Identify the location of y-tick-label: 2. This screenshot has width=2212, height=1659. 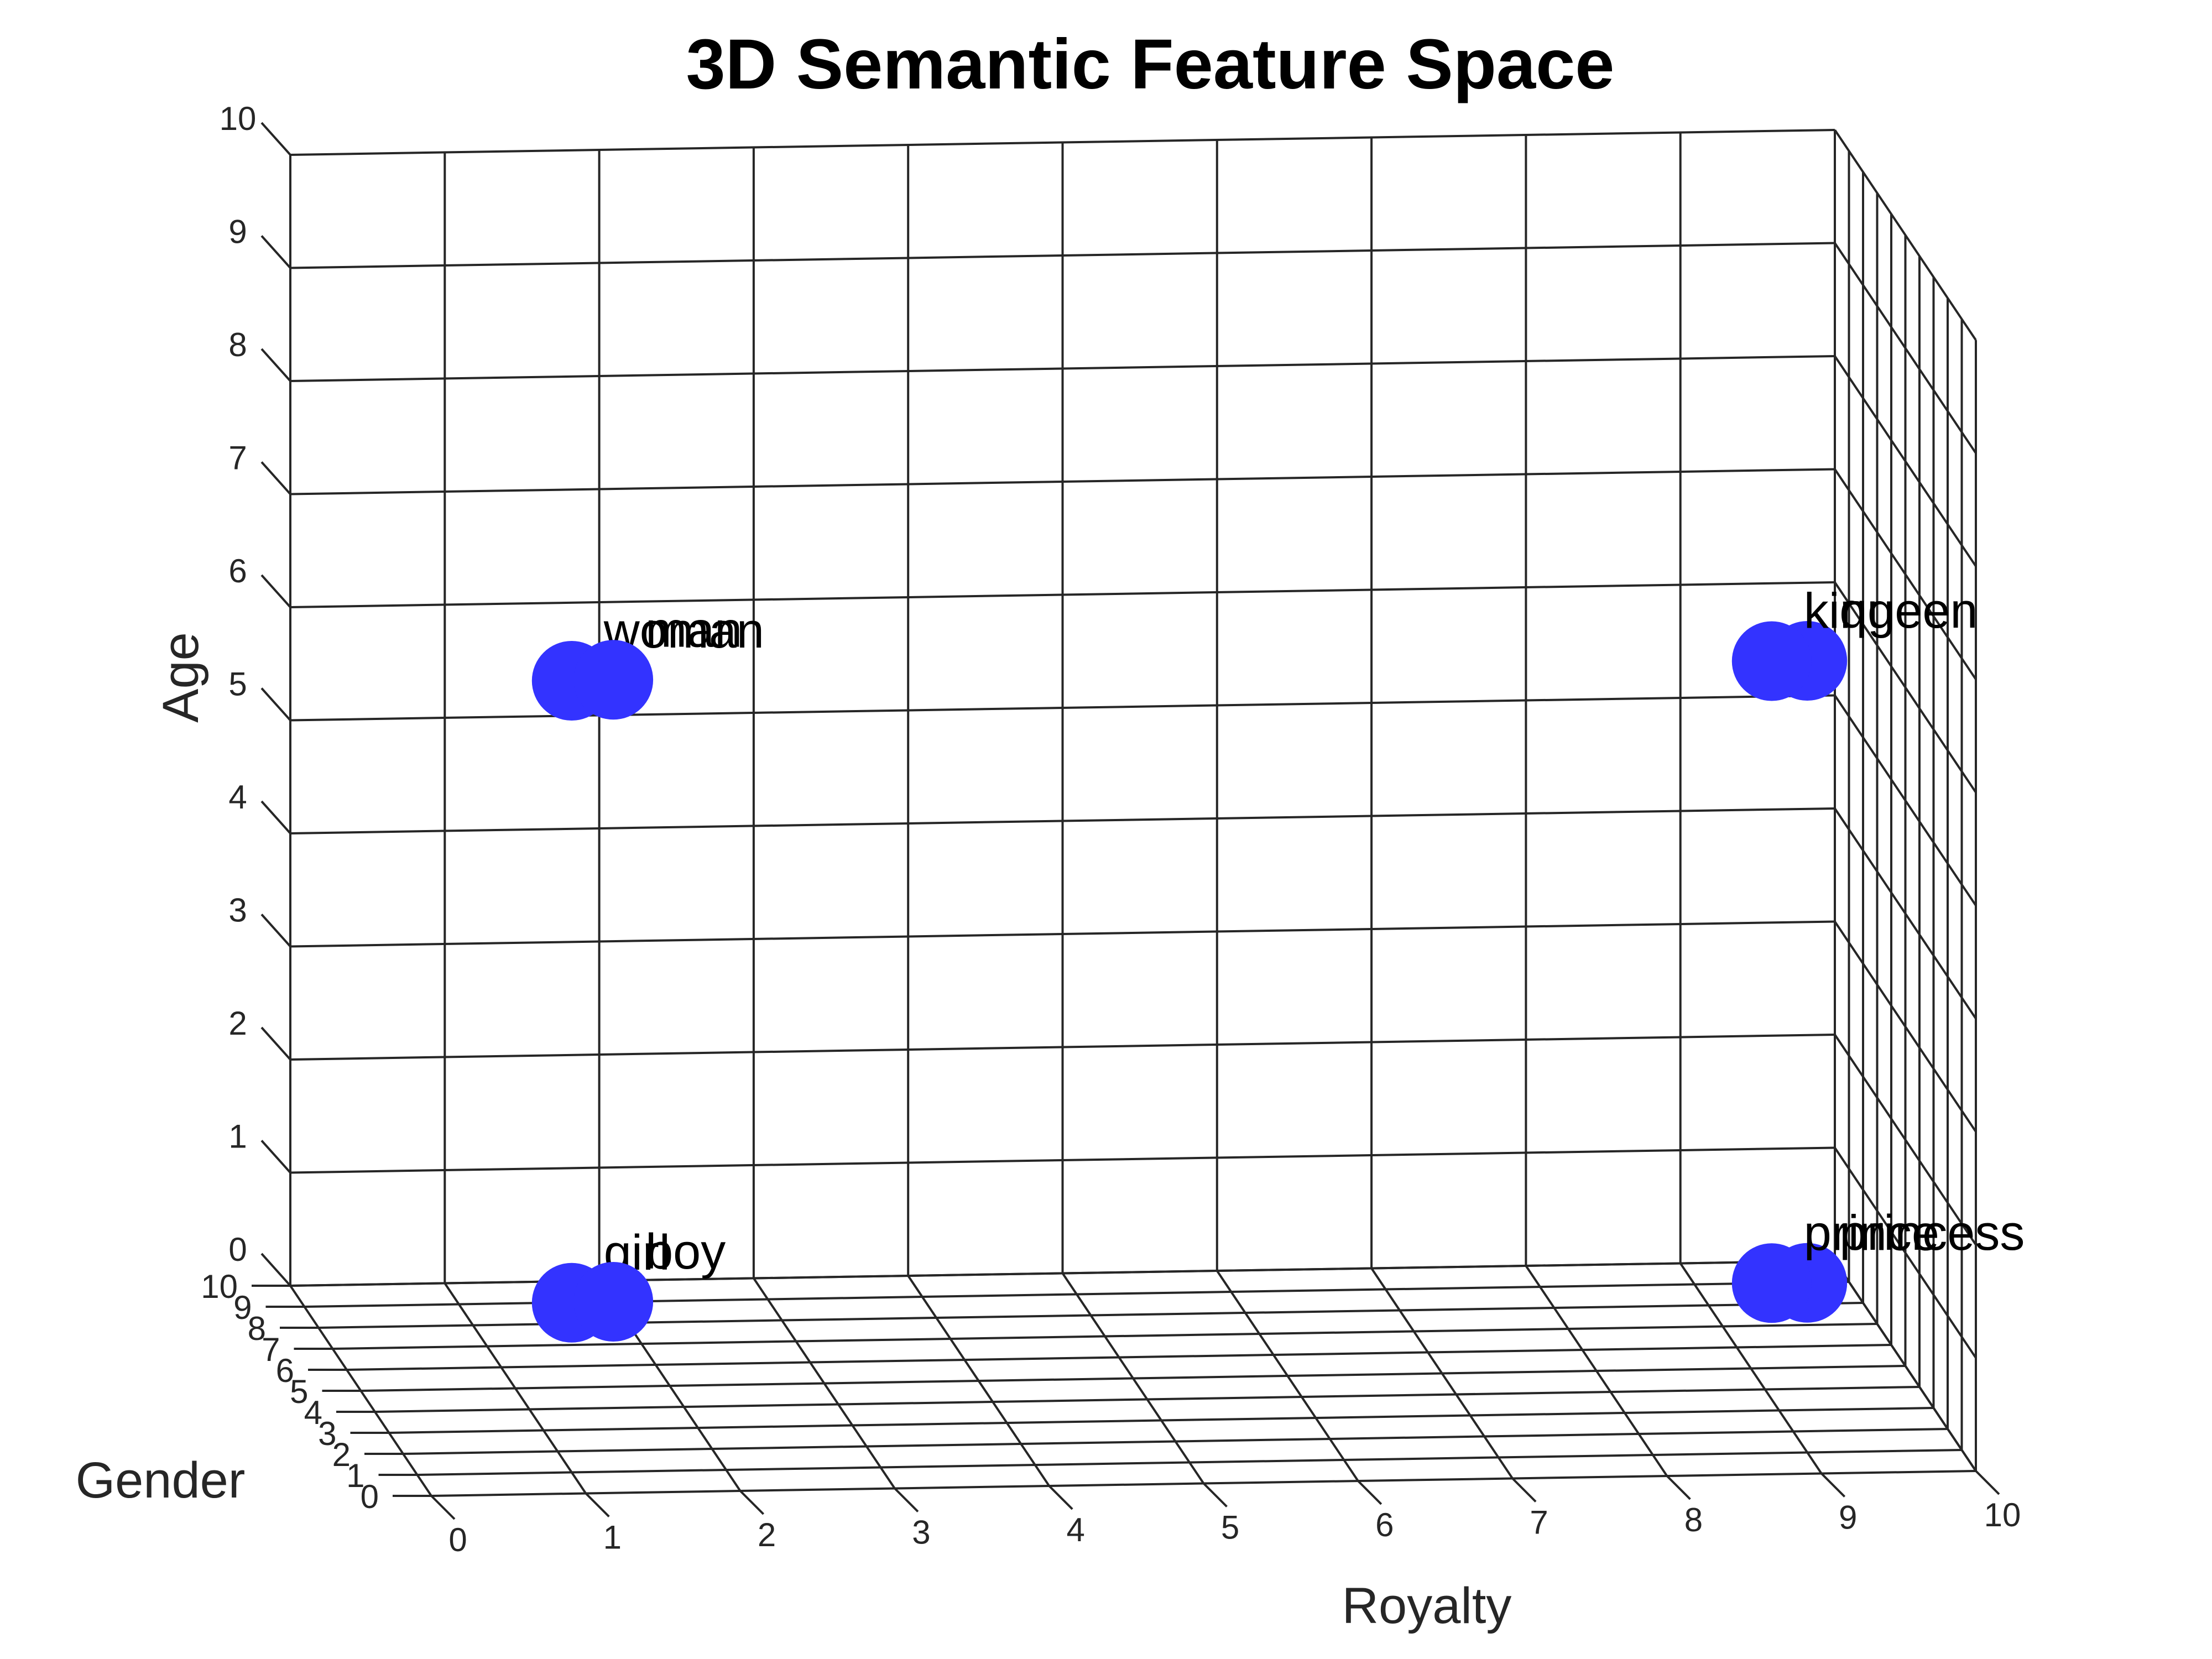
(342, 1455).